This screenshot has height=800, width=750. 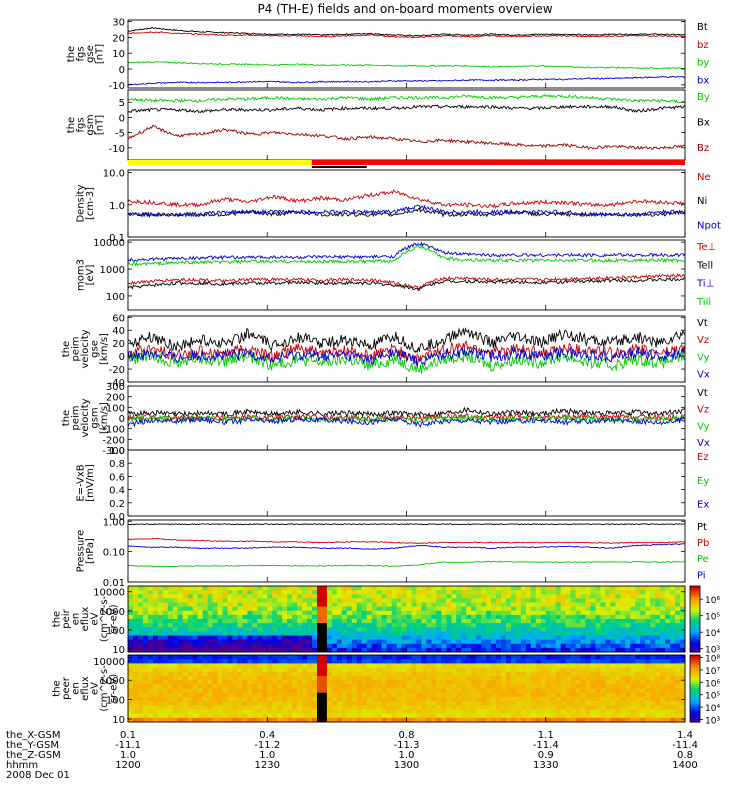 What do you see at coordinates (38, 775) in the screenshot?
I see `ephem-label-date: 2008 Dec 01` at bounding box center [38, 775].